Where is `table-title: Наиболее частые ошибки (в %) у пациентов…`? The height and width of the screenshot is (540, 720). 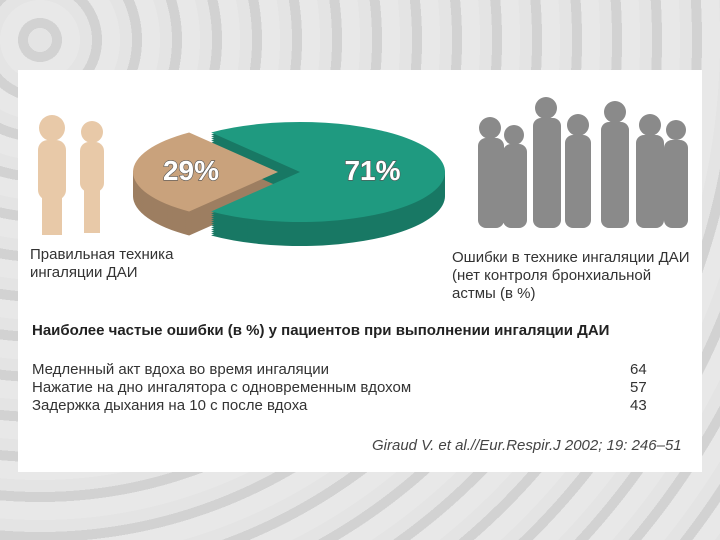 table-title: Наиболее частые ошибки (в %) у пациентов… is located at coordinates (321, 330).